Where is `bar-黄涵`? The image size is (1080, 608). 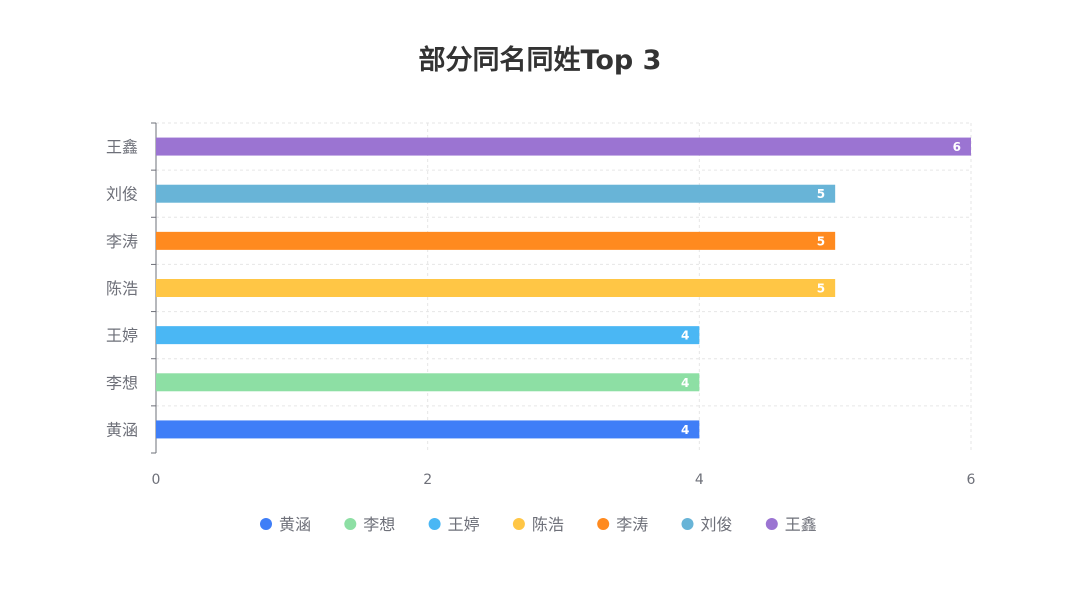
bar-黄涵 is located at coordinates (428, 429).